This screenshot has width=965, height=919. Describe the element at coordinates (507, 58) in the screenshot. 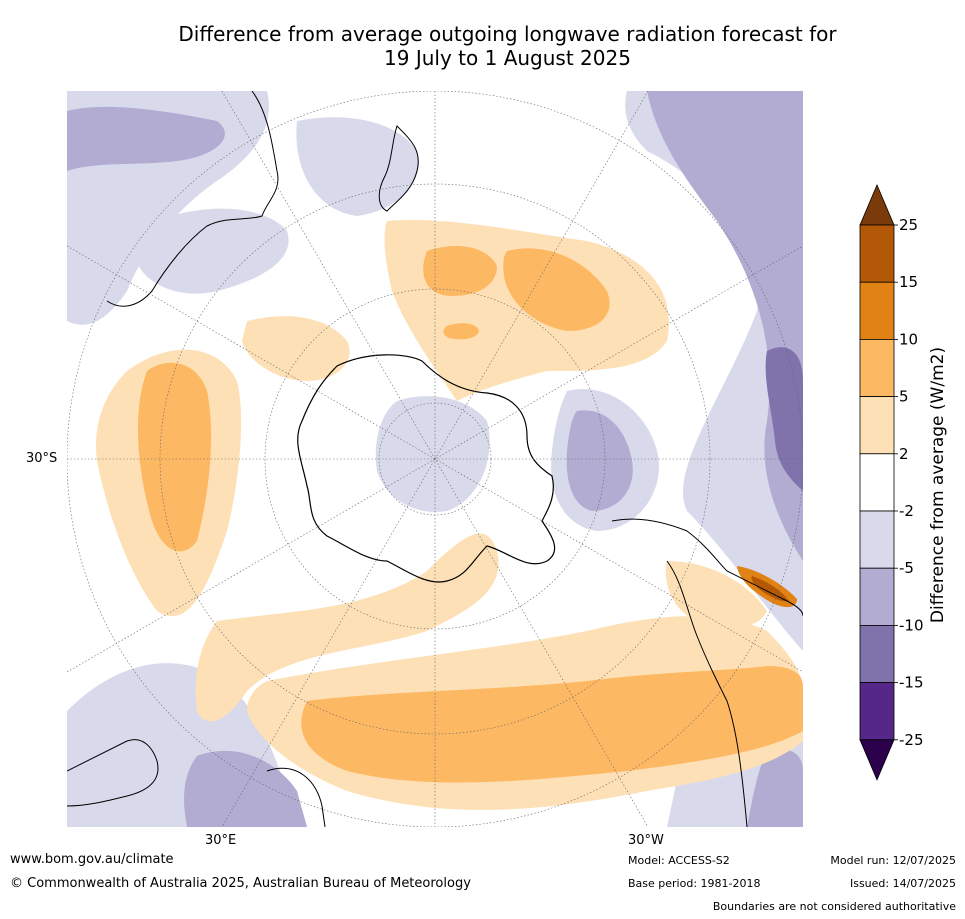

I see `title-line-2: 19 July to 1 August 2025` at that location.